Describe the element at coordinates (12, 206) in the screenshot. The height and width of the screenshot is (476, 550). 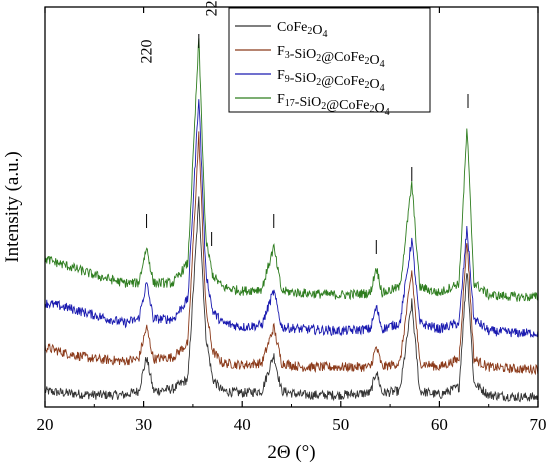
I see `y-axis-label: Intensity (a.u.)` at that location.